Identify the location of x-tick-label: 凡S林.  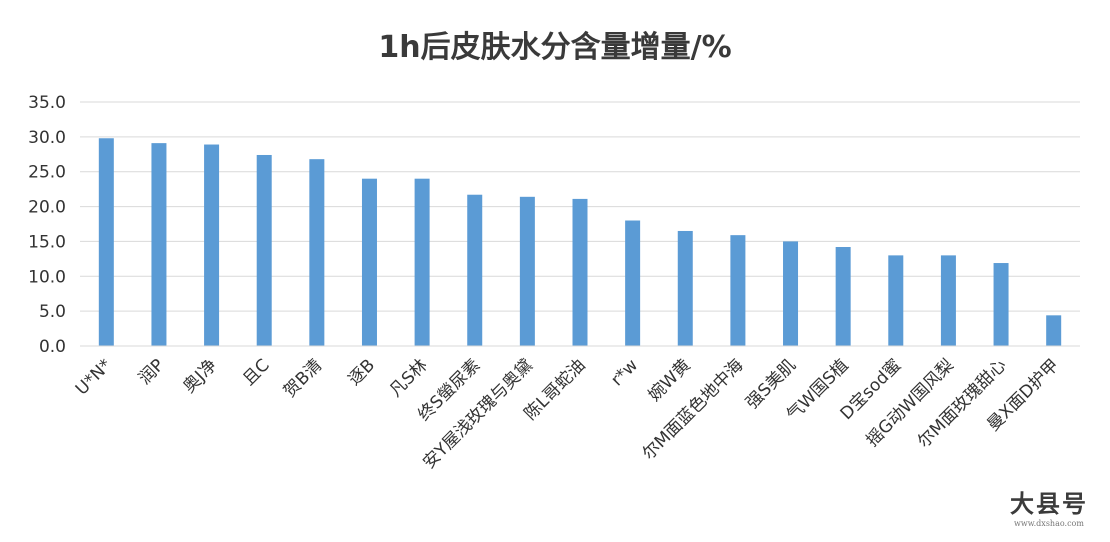
(409, 378).